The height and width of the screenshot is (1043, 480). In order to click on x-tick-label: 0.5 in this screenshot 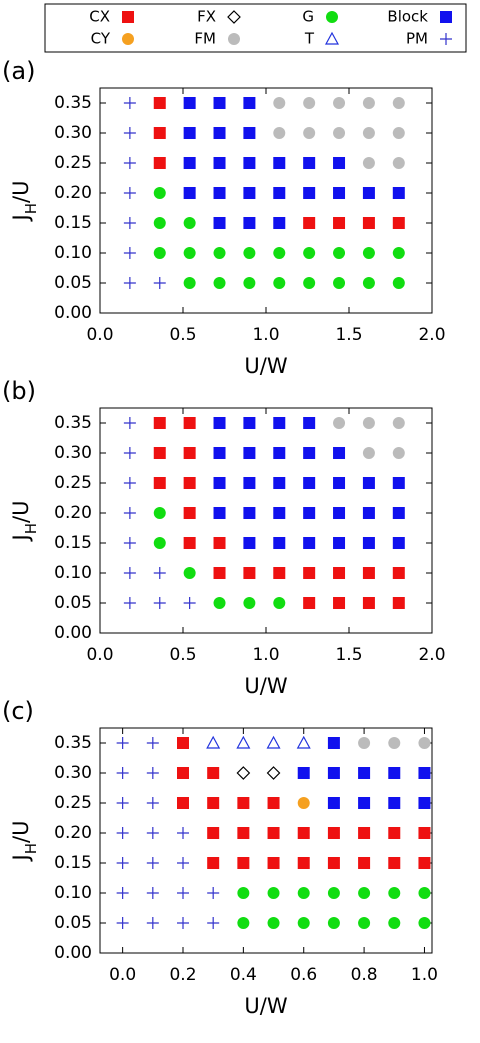, I will do `click(182, 335)`.